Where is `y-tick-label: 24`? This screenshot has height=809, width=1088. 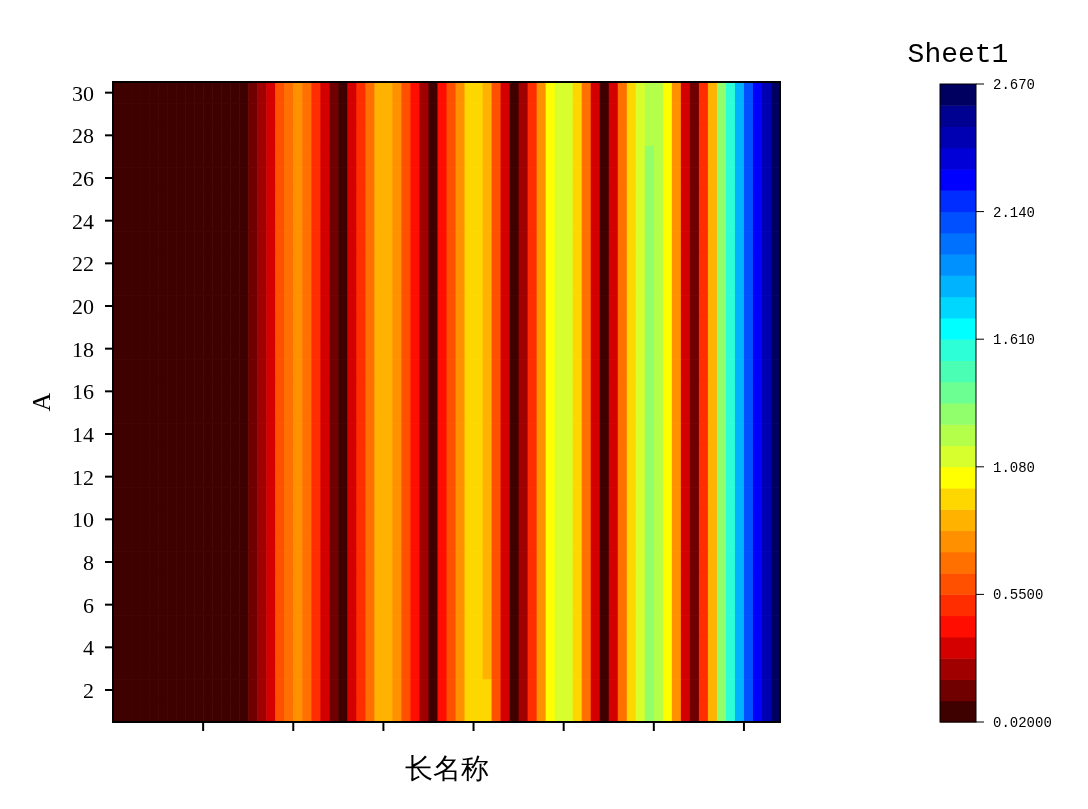
y-tick-label: 24 is located at coordinates (83, 221).